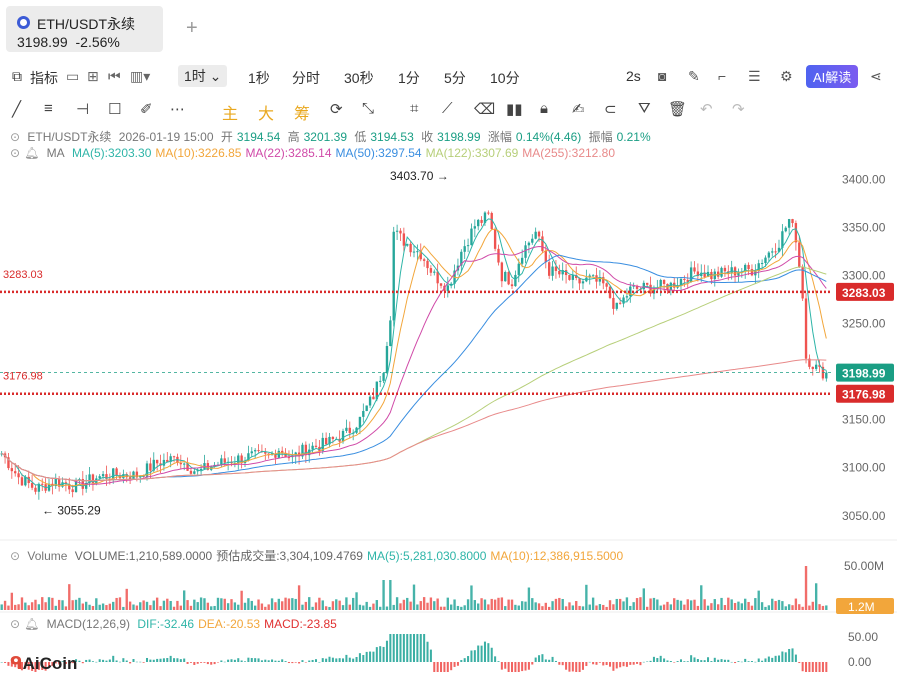 The width and height of the screenshot is (897, 674). I want to click on crop-icon: ⌐, so click(722, 76).